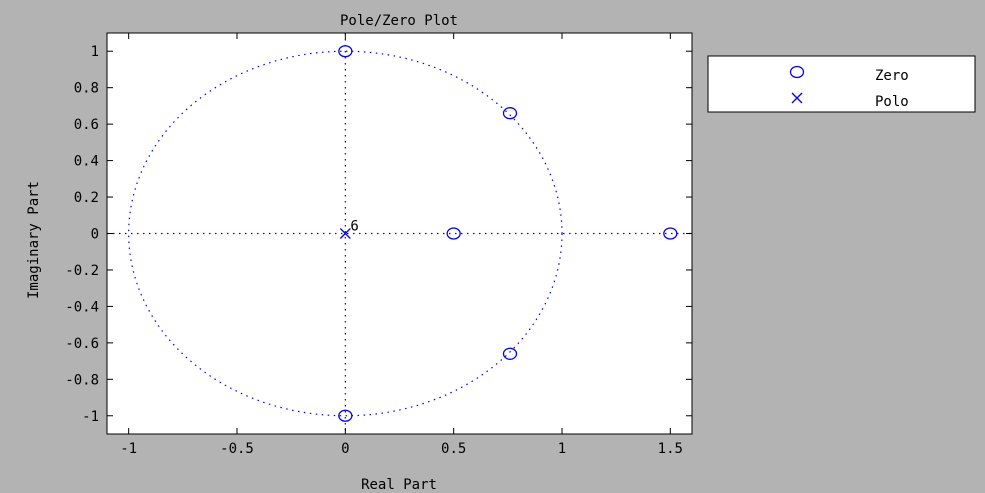 This screenshot has width=985, height=493. I want to click on legend-marker-zero, so click(797, 72).